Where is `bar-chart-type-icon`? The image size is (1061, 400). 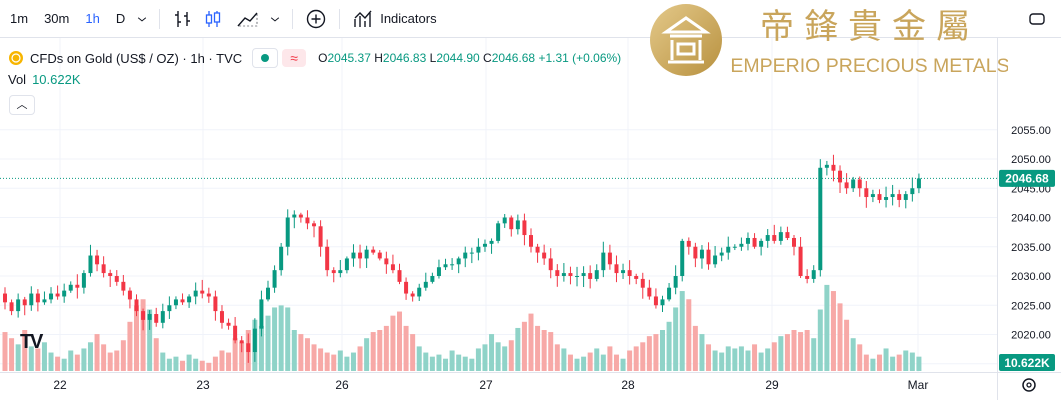 bar-chart-type-icon is located at coordinates (183, 19).